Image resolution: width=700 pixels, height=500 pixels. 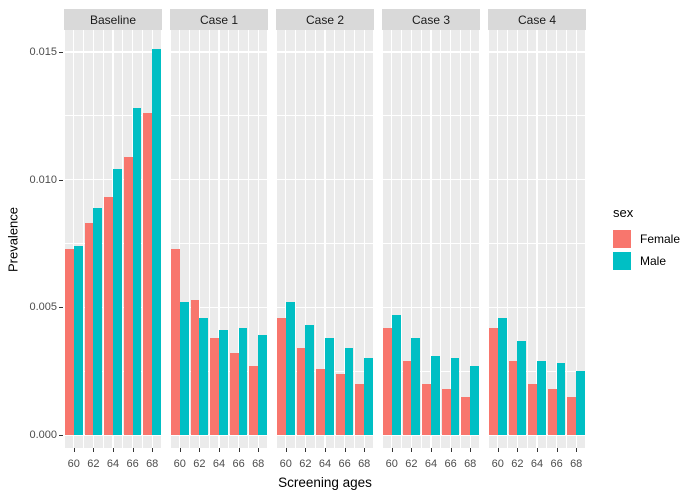 I want to click on y-tick-label: 0.000, so click(x=43, y=435).